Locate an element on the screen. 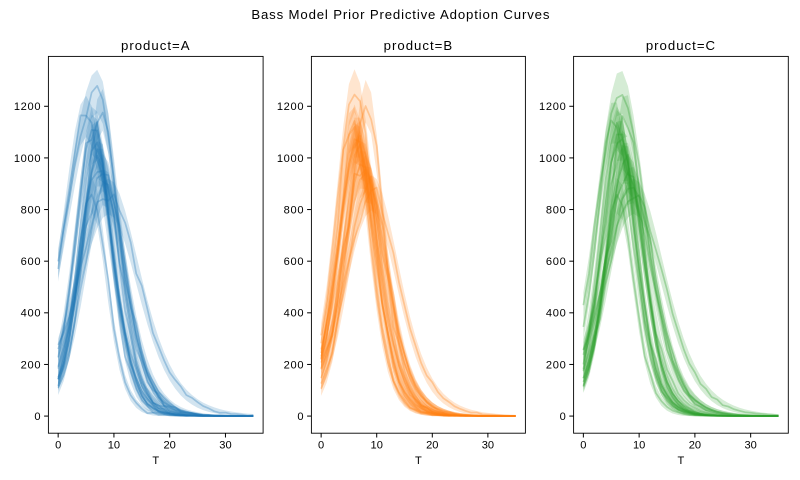 The image size is (800, 480). svg-text: product=A is located at coordinates (155, 45).